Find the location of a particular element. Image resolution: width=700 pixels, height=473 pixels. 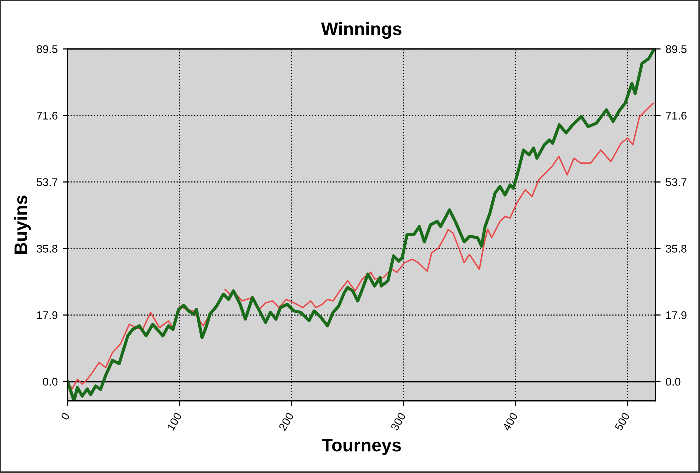

y2-tick-label: 53.7 is located at coordinates (676, 182).